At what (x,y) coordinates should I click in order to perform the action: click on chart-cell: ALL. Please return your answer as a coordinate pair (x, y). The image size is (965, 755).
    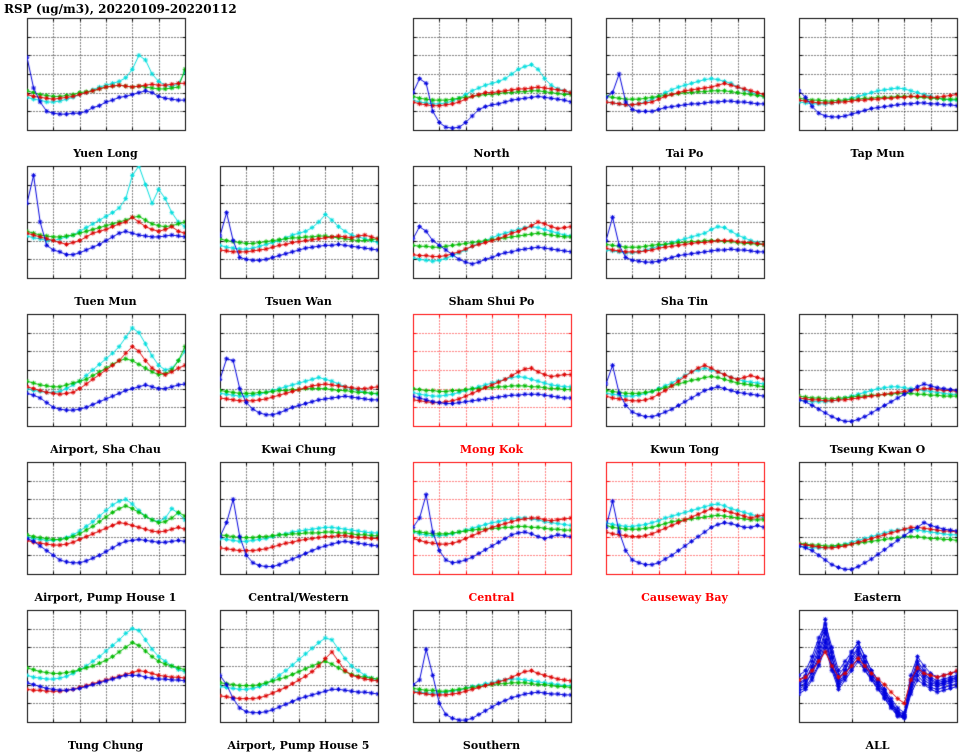
    Looking at the image, I should click on (868, 678).